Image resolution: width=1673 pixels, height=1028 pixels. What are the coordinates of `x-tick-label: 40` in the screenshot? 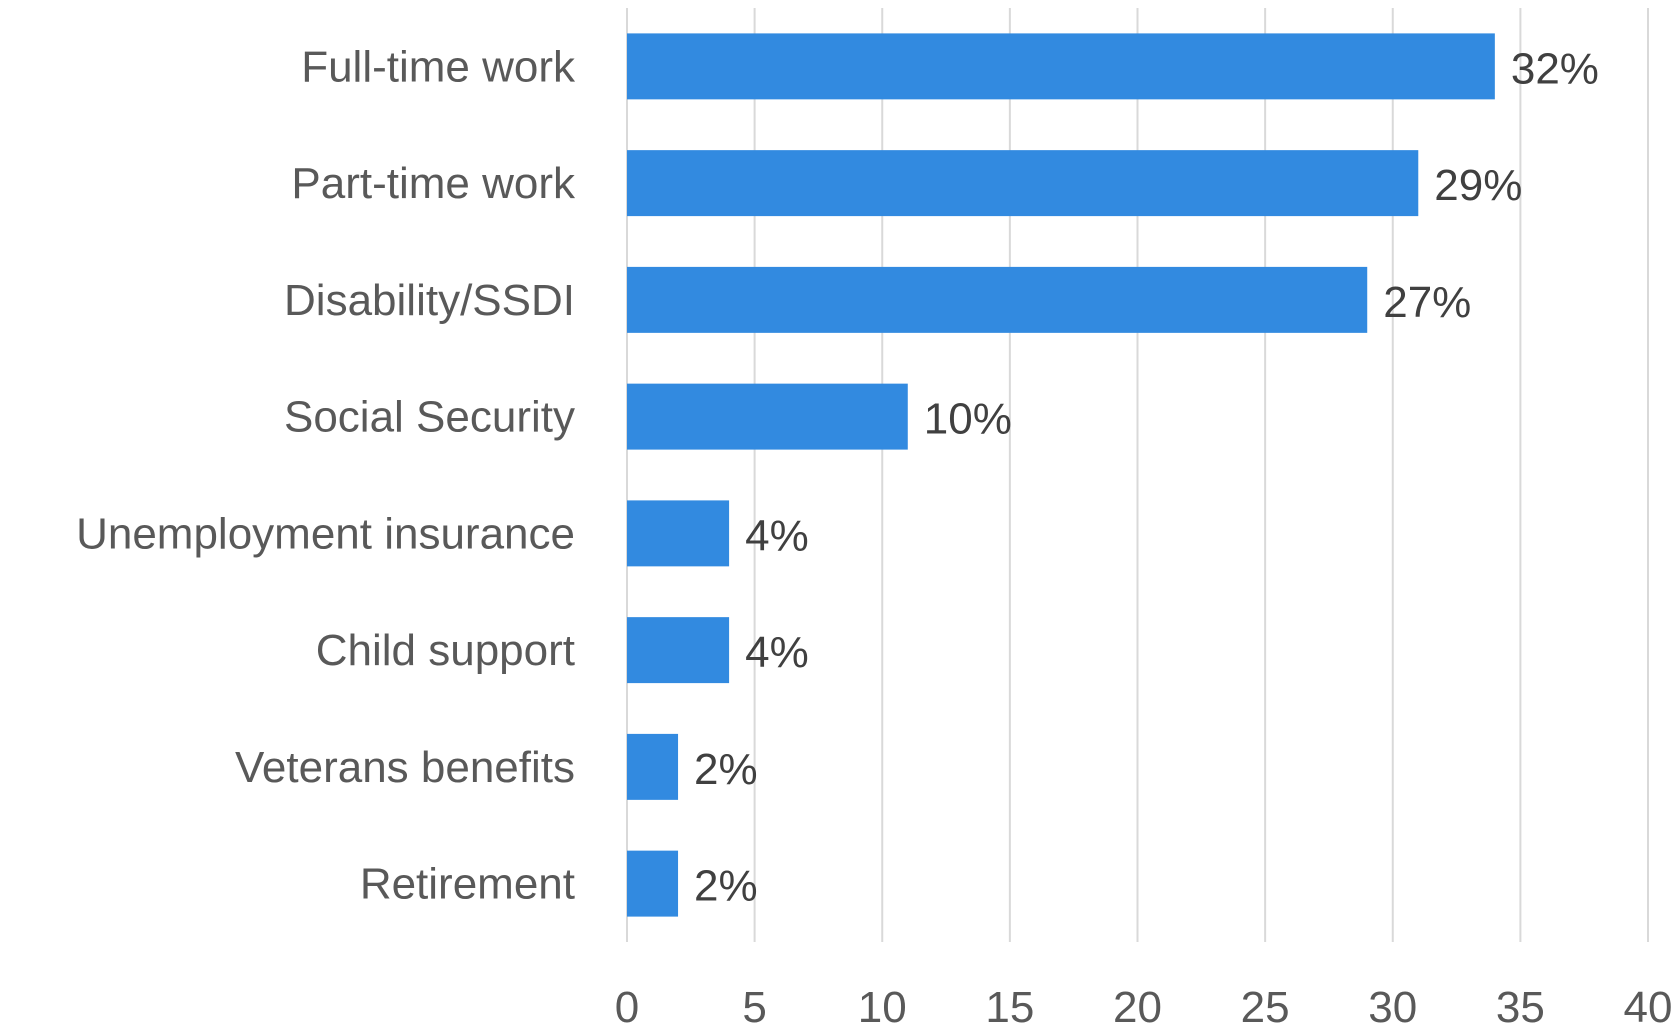 It's located at (1648, 1005).